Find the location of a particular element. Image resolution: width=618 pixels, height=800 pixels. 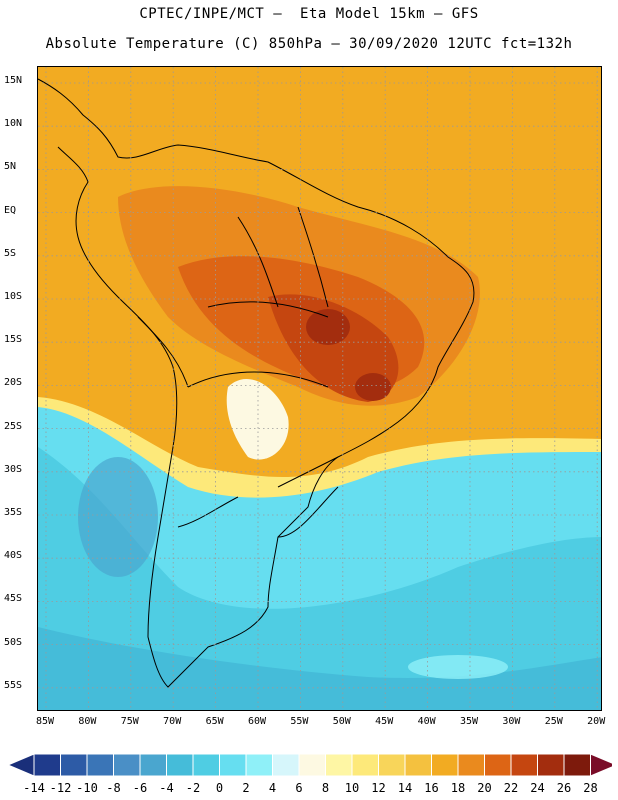

colorbar-tick-label: -6 is located at coordinates (140, 788).